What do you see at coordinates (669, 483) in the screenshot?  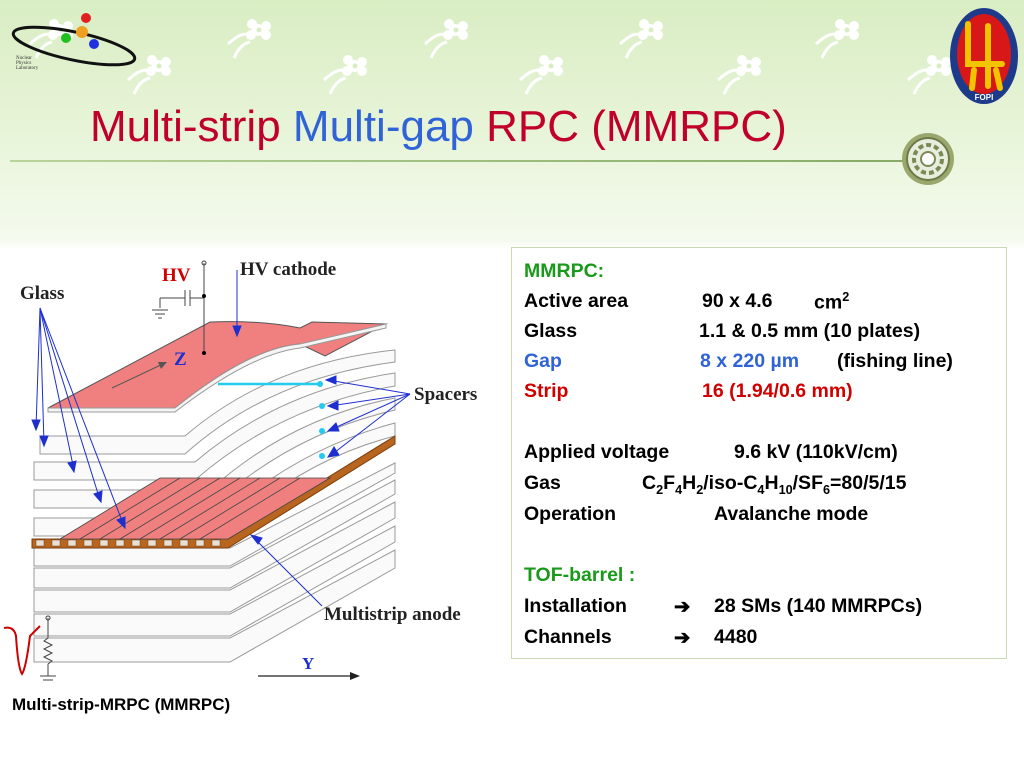 I see `gas-formula-part: F` at bounding box center [669, 483].